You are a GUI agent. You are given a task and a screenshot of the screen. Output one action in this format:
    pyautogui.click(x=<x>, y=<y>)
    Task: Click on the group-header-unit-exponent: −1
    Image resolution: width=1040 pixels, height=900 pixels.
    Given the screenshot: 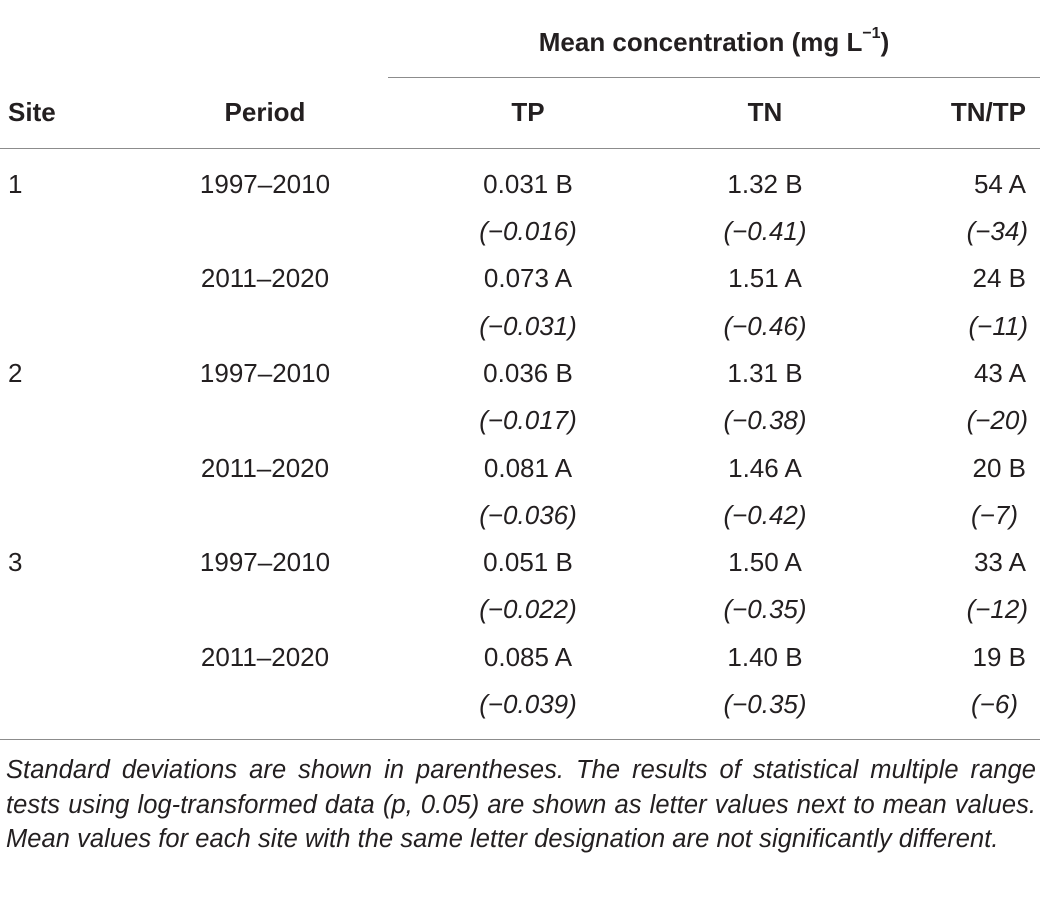 What is the action you would take?
    pyautogui.click(x=871, y=34)
    